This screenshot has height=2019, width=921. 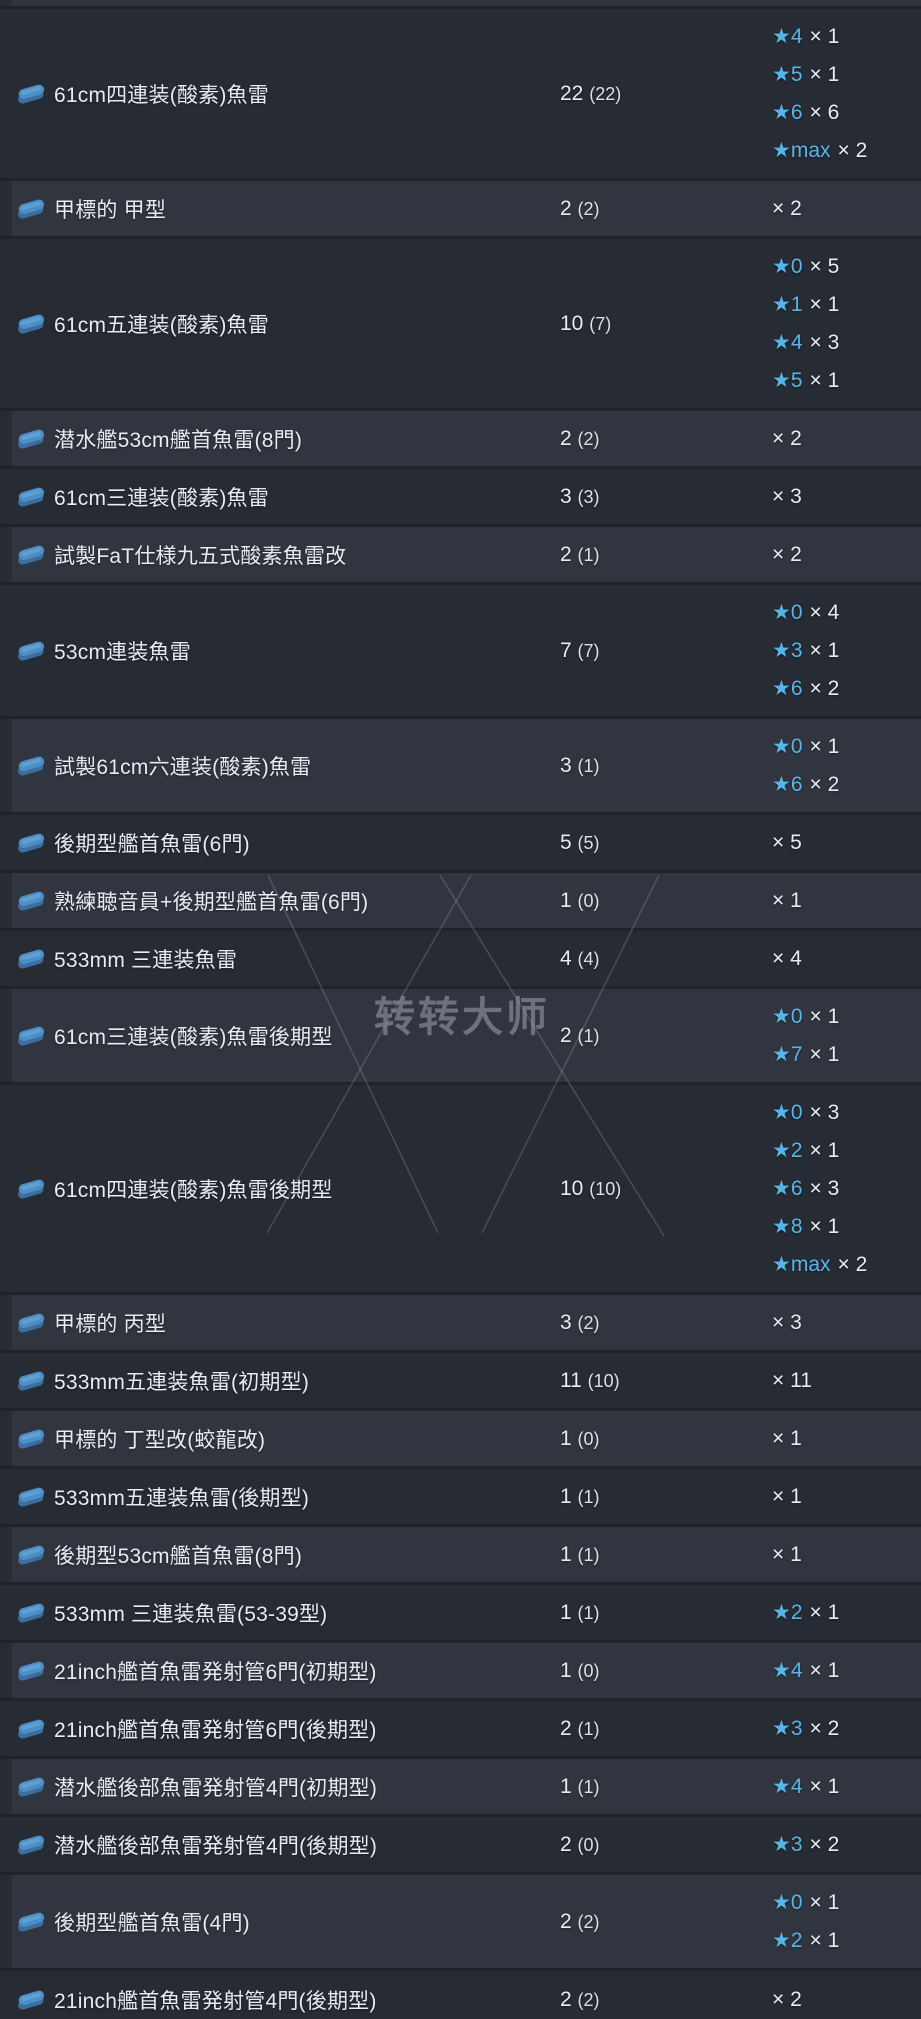 What do you see at coordinates (846, 1613) in the screenshot?
I see `star-level-list: ★2 × 1` at bounding box center [846, 1613].